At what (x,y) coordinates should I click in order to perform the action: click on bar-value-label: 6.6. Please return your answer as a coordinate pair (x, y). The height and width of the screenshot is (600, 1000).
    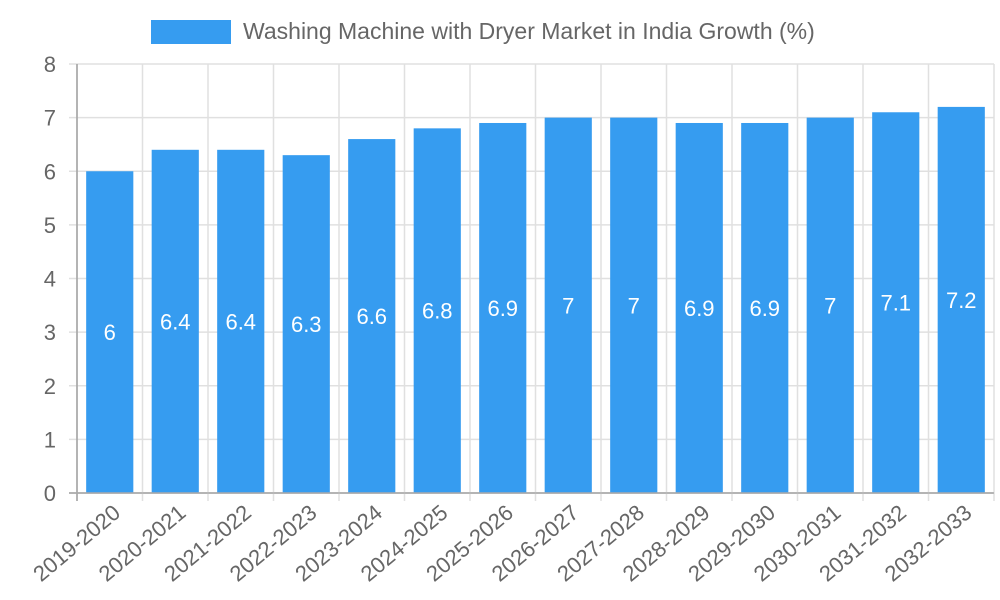
    Looking at the image, I should click on (371, 316).